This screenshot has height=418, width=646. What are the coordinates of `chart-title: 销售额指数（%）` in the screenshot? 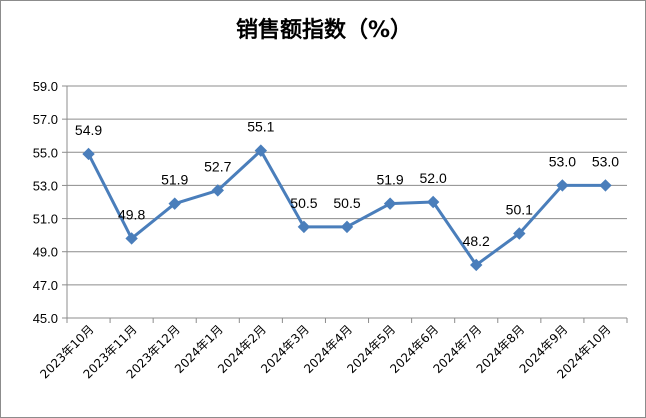 It's located at (324, 30).